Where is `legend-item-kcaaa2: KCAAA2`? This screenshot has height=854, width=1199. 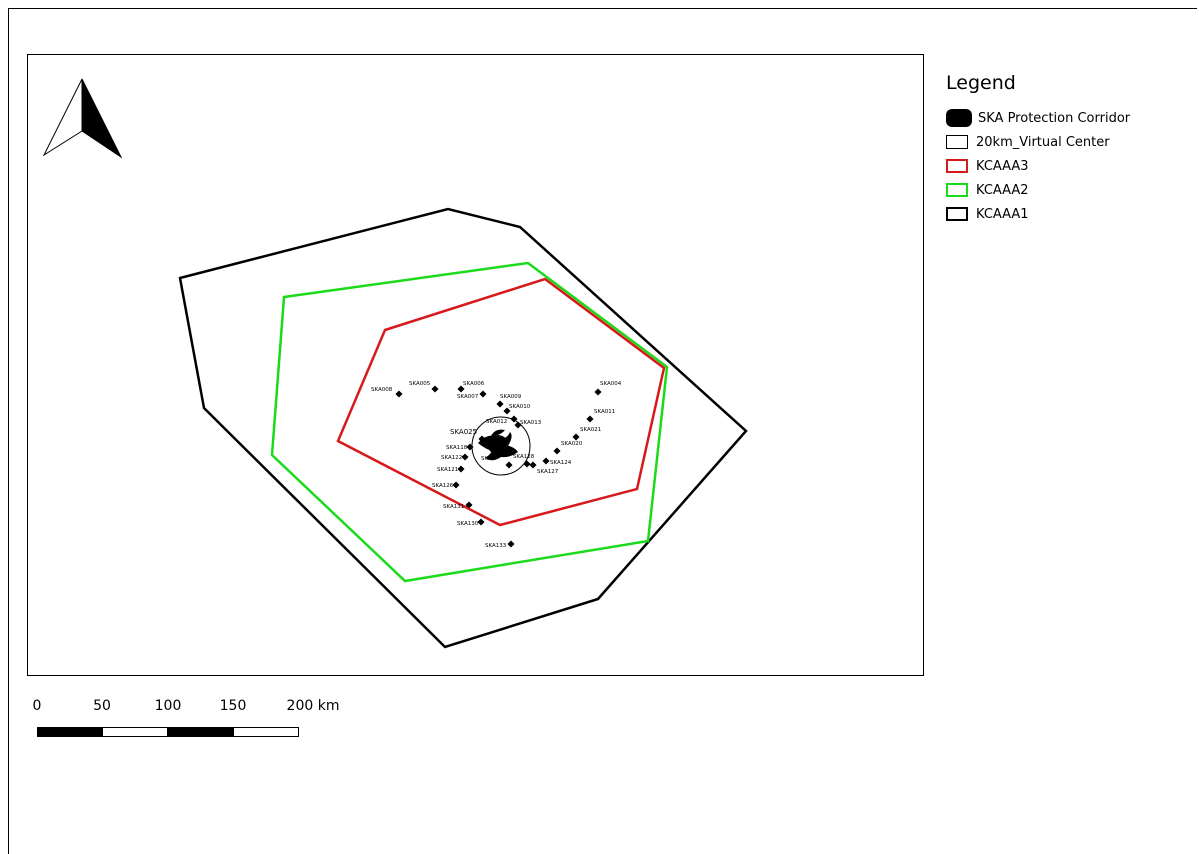 legend-item-kcaaa2: KCAAA2 is located at coordinates (1038, 190).